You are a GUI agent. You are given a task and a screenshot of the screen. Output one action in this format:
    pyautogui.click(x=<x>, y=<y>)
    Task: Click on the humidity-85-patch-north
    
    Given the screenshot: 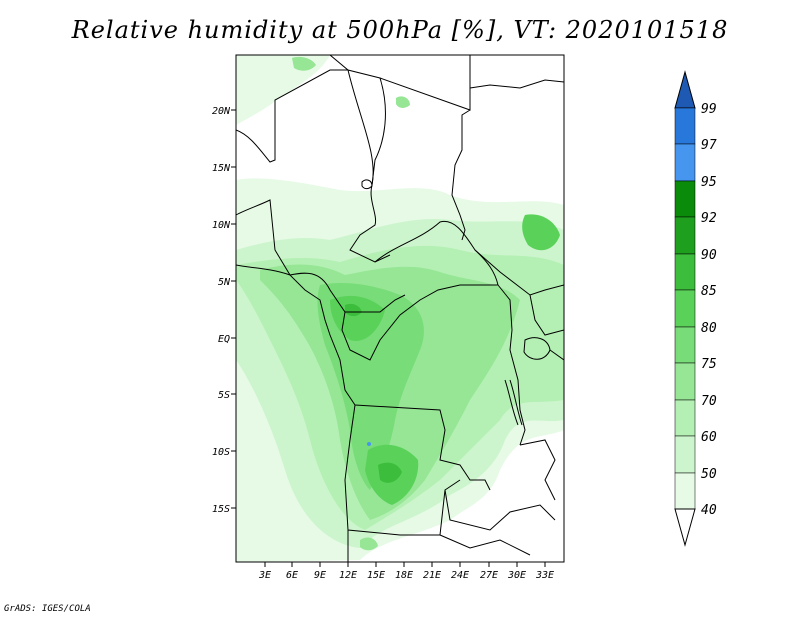 What is the action you would take?
    pyautogui.click(x=357, y=318)
    